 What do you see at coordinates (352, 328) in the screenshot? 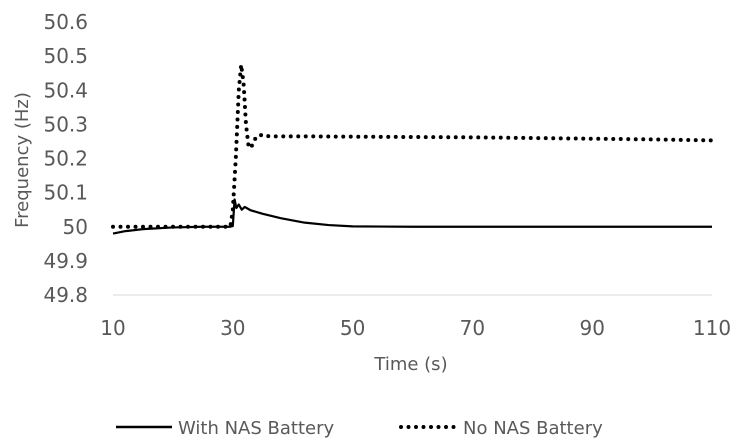
I see `x-tick-label: 50` at bounding box center [352, 328].